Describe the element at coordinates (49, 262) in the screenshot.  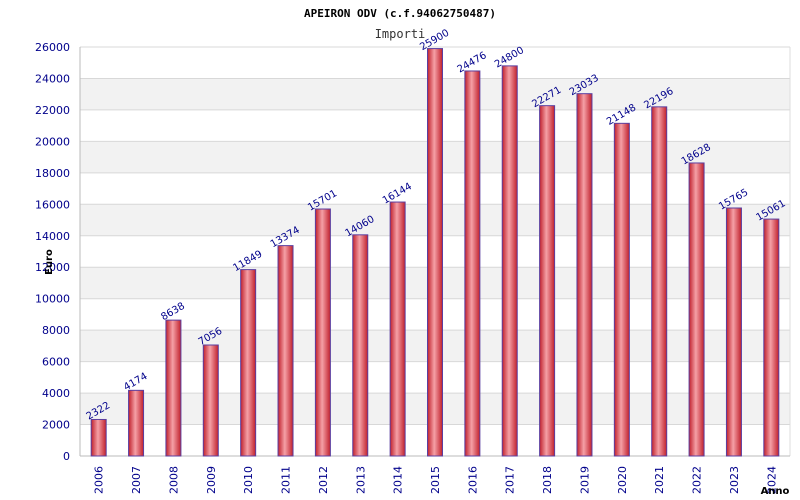
I see `y-axis-label: Euro` at that location.